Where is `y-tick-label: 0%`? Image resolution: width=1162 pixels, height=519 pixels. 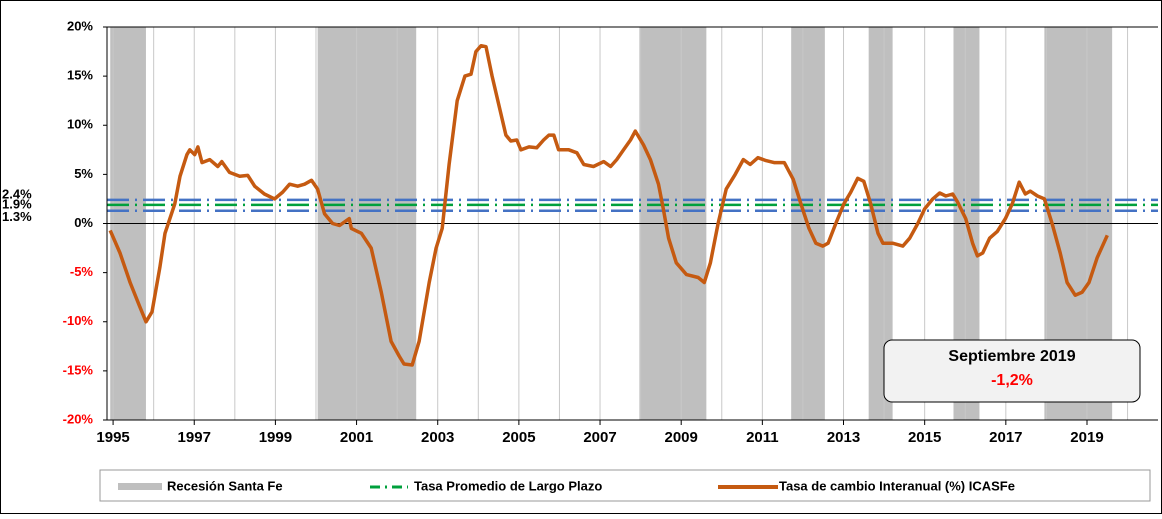 y-tick-label: 0% is located at coordinates (83, 222).